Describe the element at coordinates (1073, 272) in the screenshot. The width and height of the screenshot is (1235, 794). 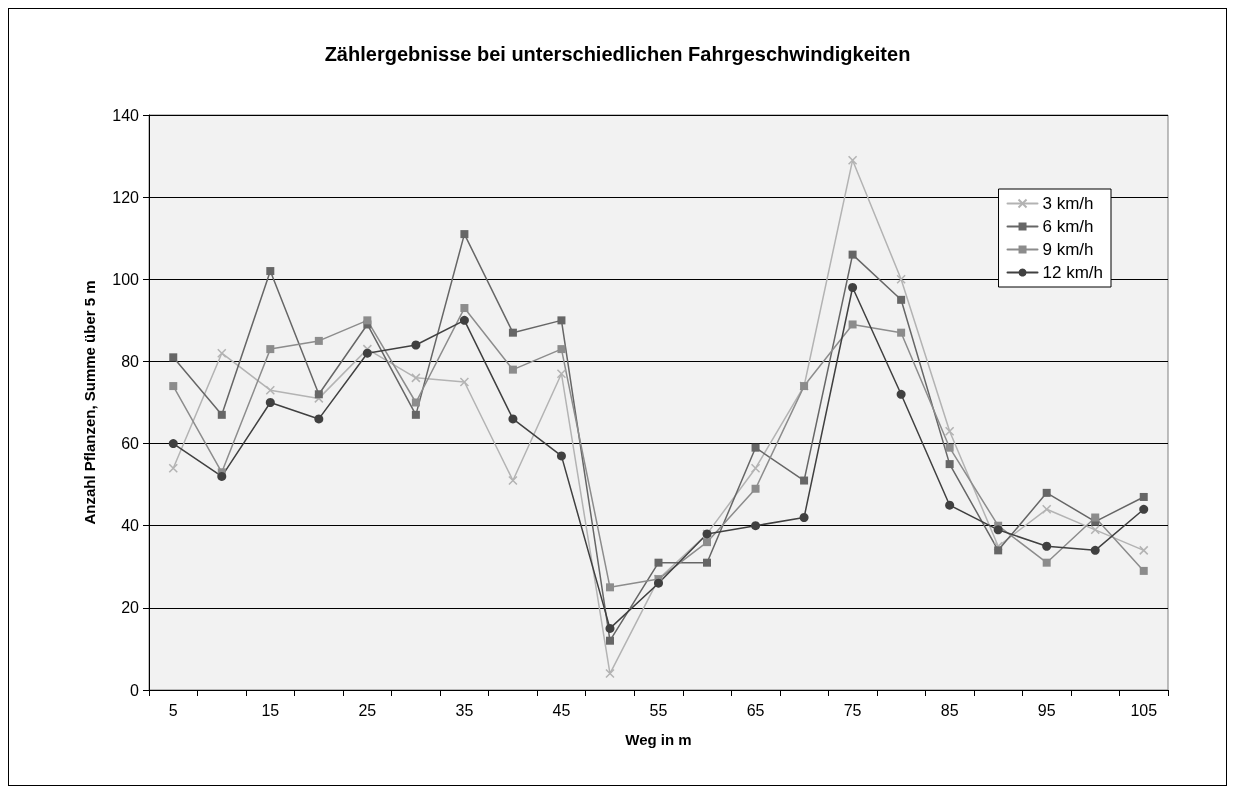
I see `legend-label: 12 km/h` at that location.